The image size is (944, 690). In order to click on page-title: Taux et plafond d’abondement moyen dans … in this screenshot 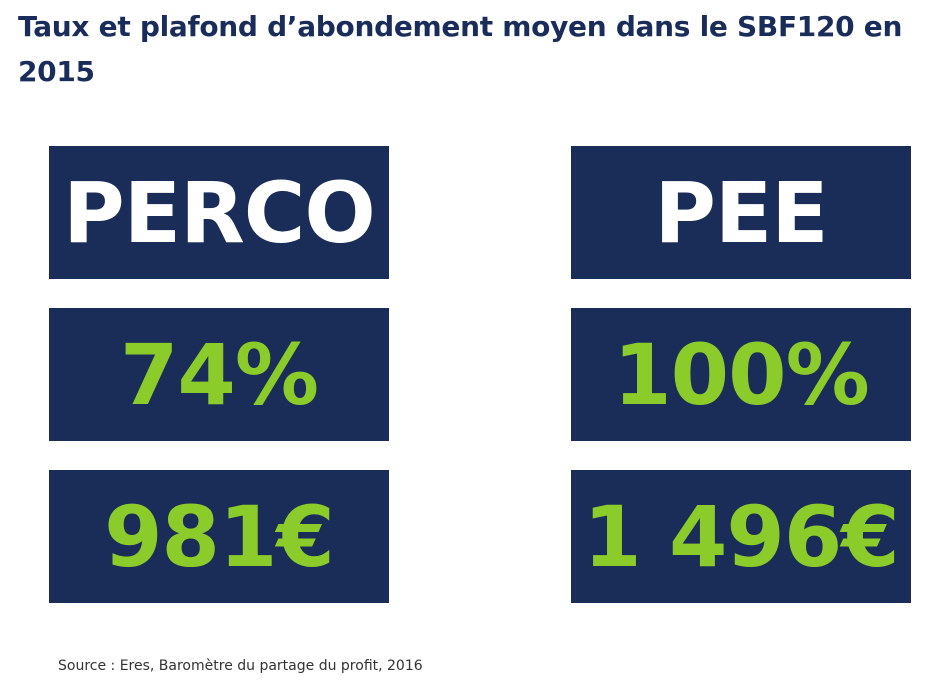, I will do `click(460, 49)`.